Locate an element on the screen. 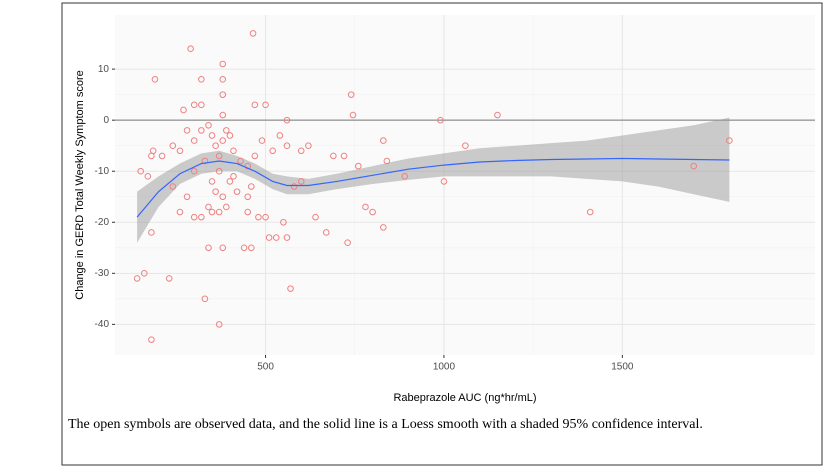 Image resolution: width=828 pixels, height=469 pixels. y-tick-label: 10 is located at coordinates (104, 69).